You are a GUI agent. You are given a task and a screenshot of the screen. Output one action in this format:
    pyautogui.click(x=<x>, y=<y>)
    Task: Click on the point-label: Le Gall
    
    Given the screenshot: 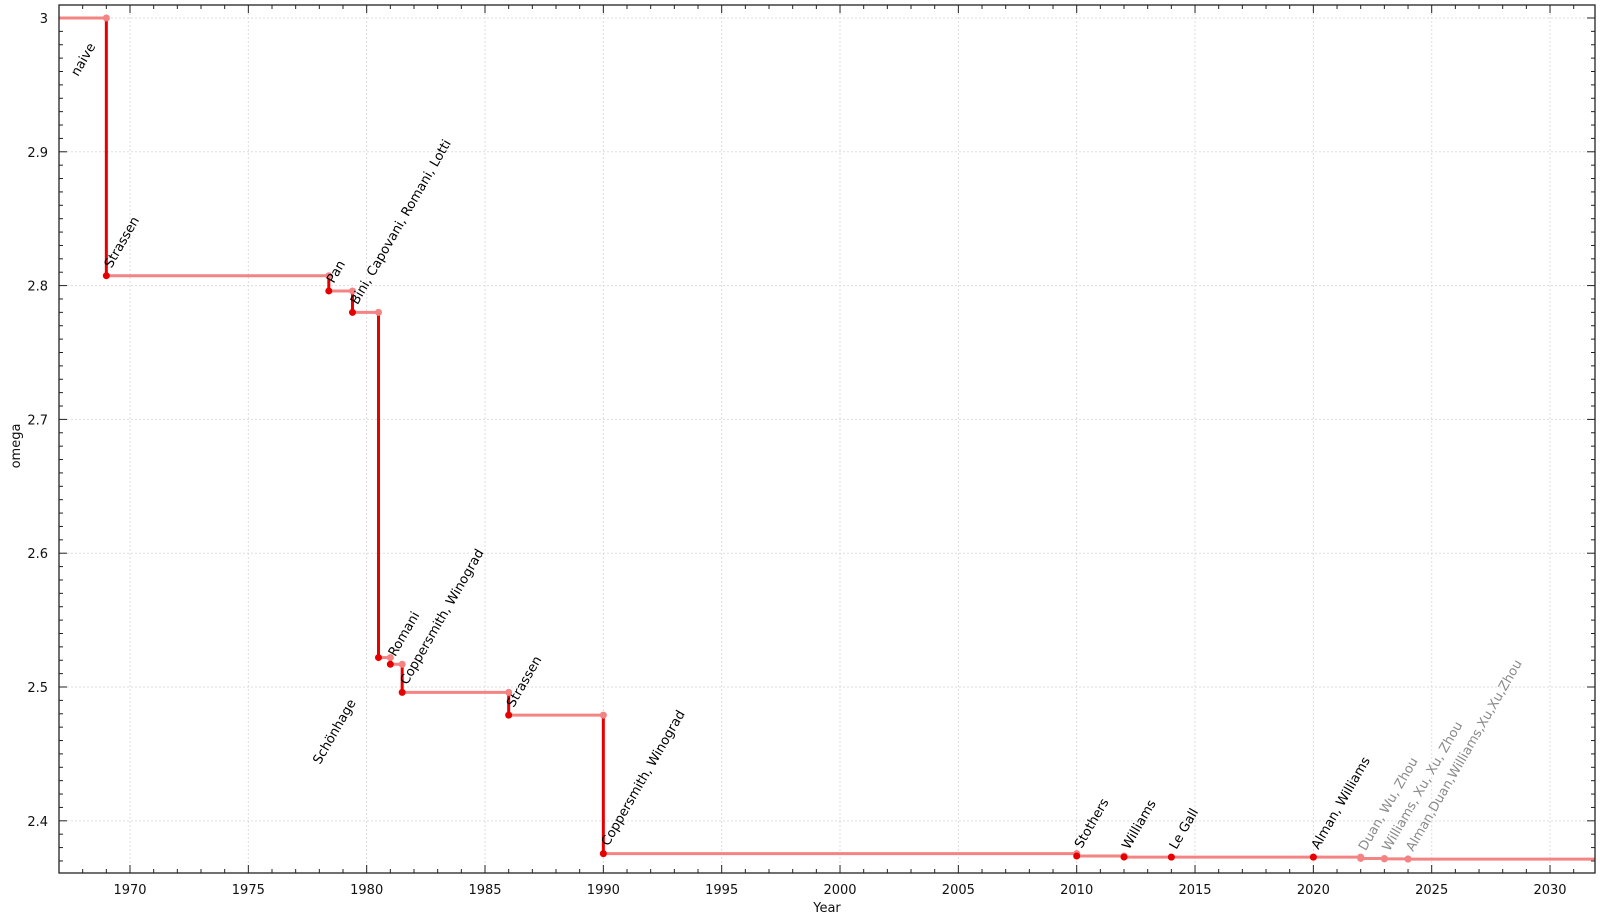 What is the action you would take?
    pyautogui.click(x=1184, y=829)
    